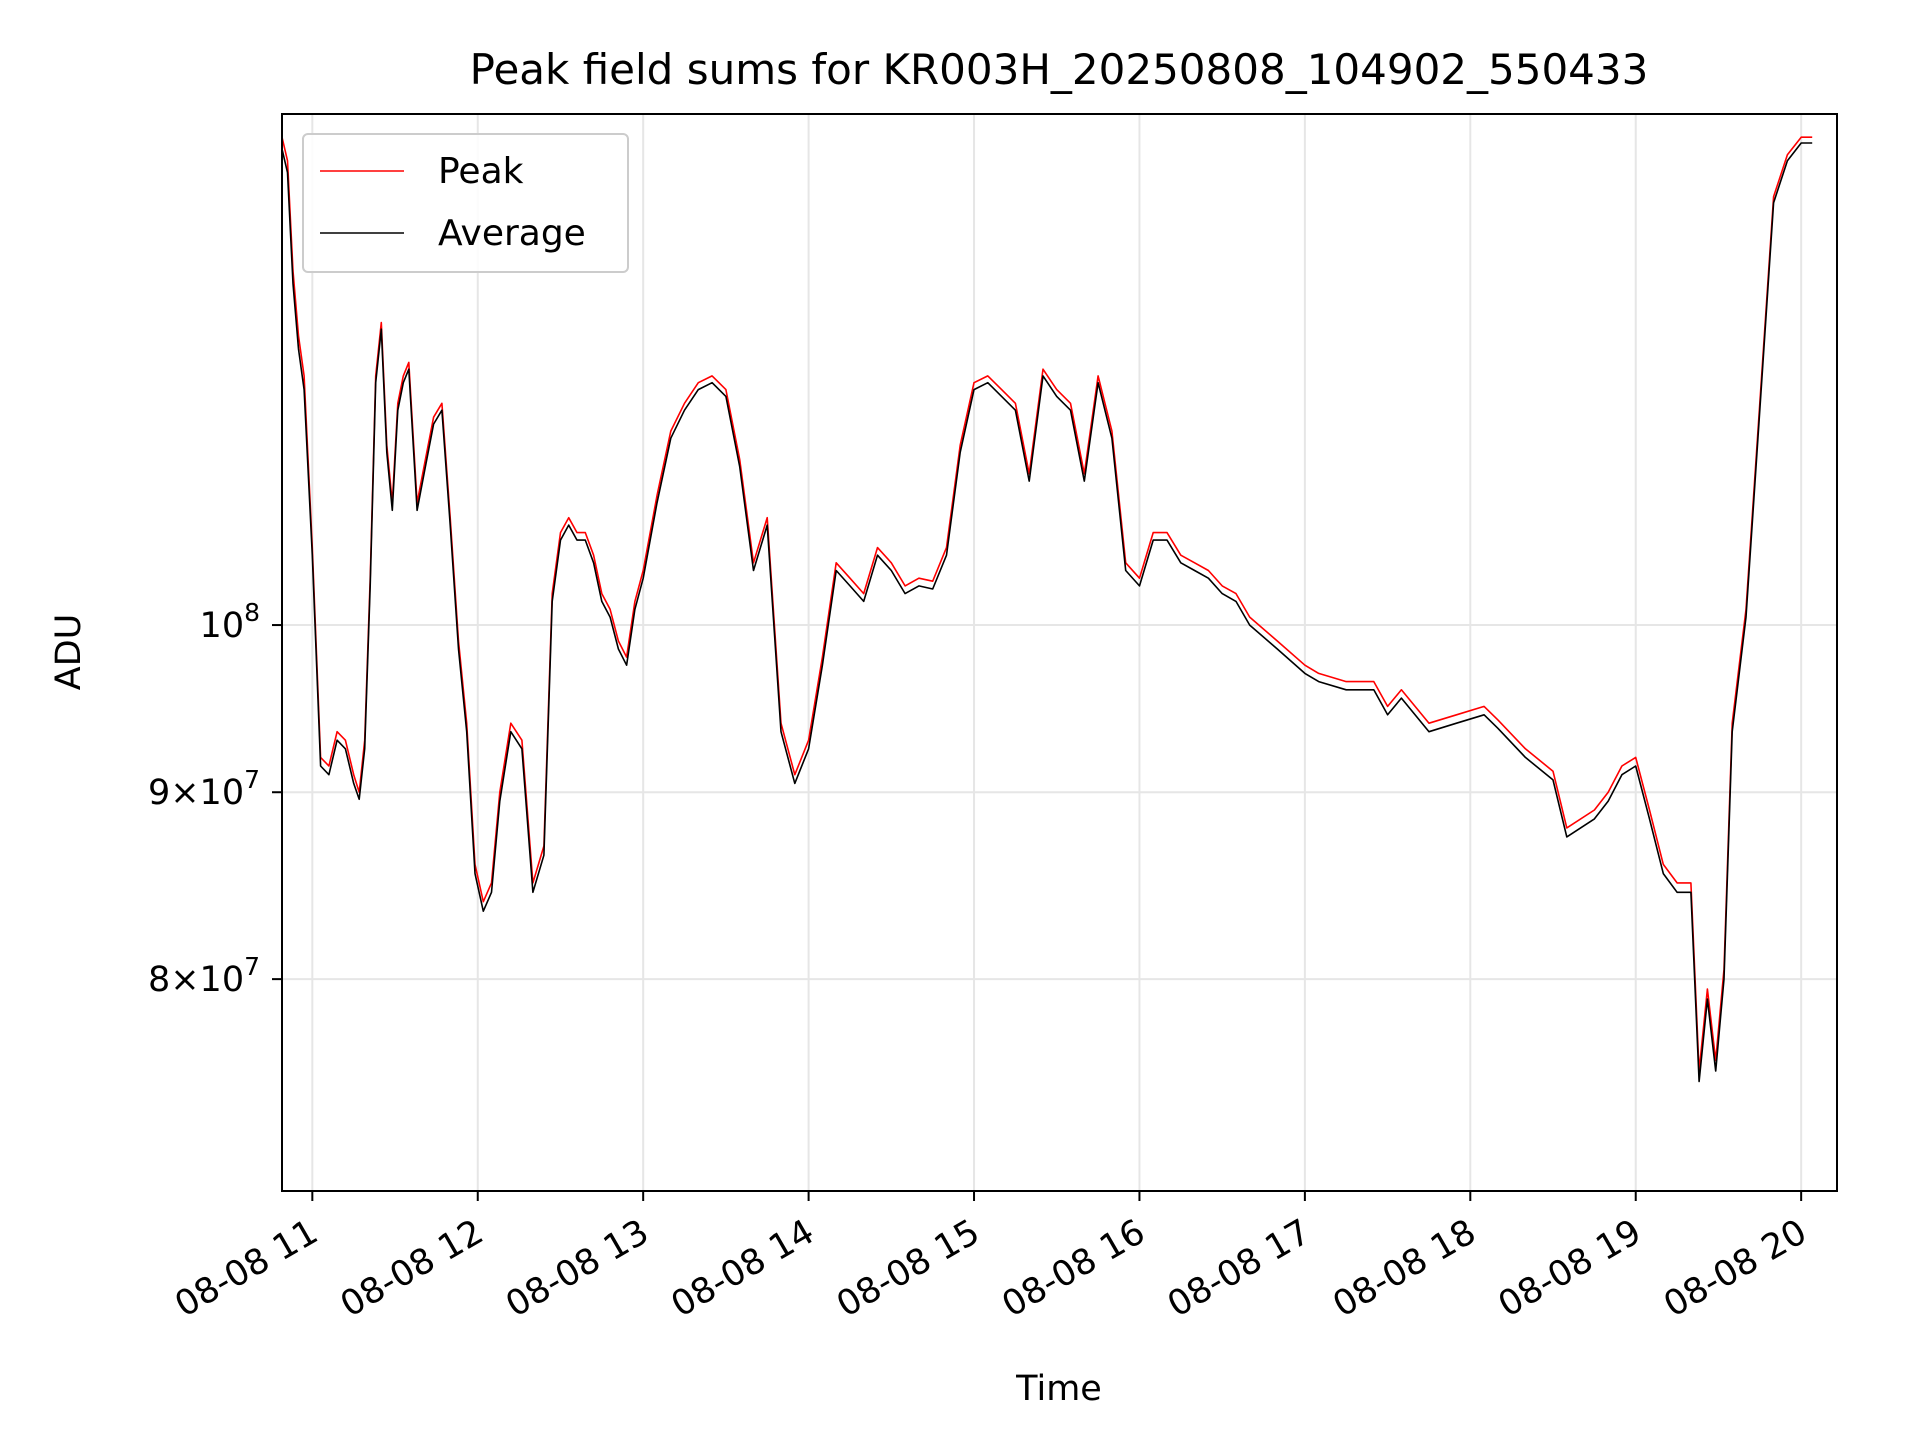  I want to click on y-tick-label: 108, so click(230, 622).